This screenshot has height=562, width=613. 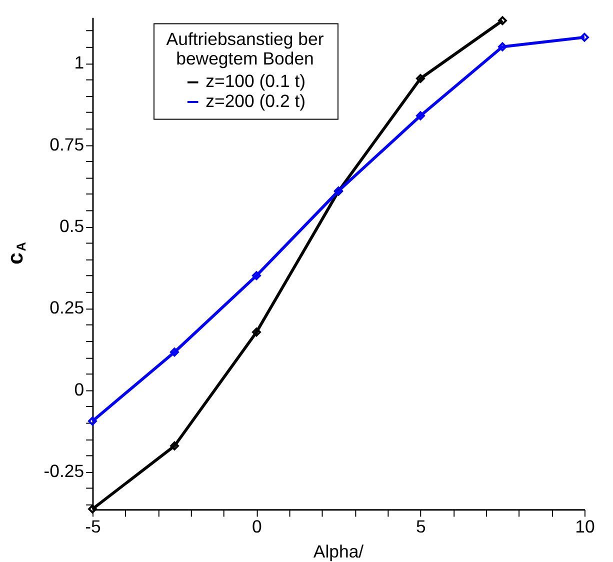 What do you see at coordinates (421, 526) in the screenshot?
I see `x-tick-label: 5` at bounding box center [421, 526].